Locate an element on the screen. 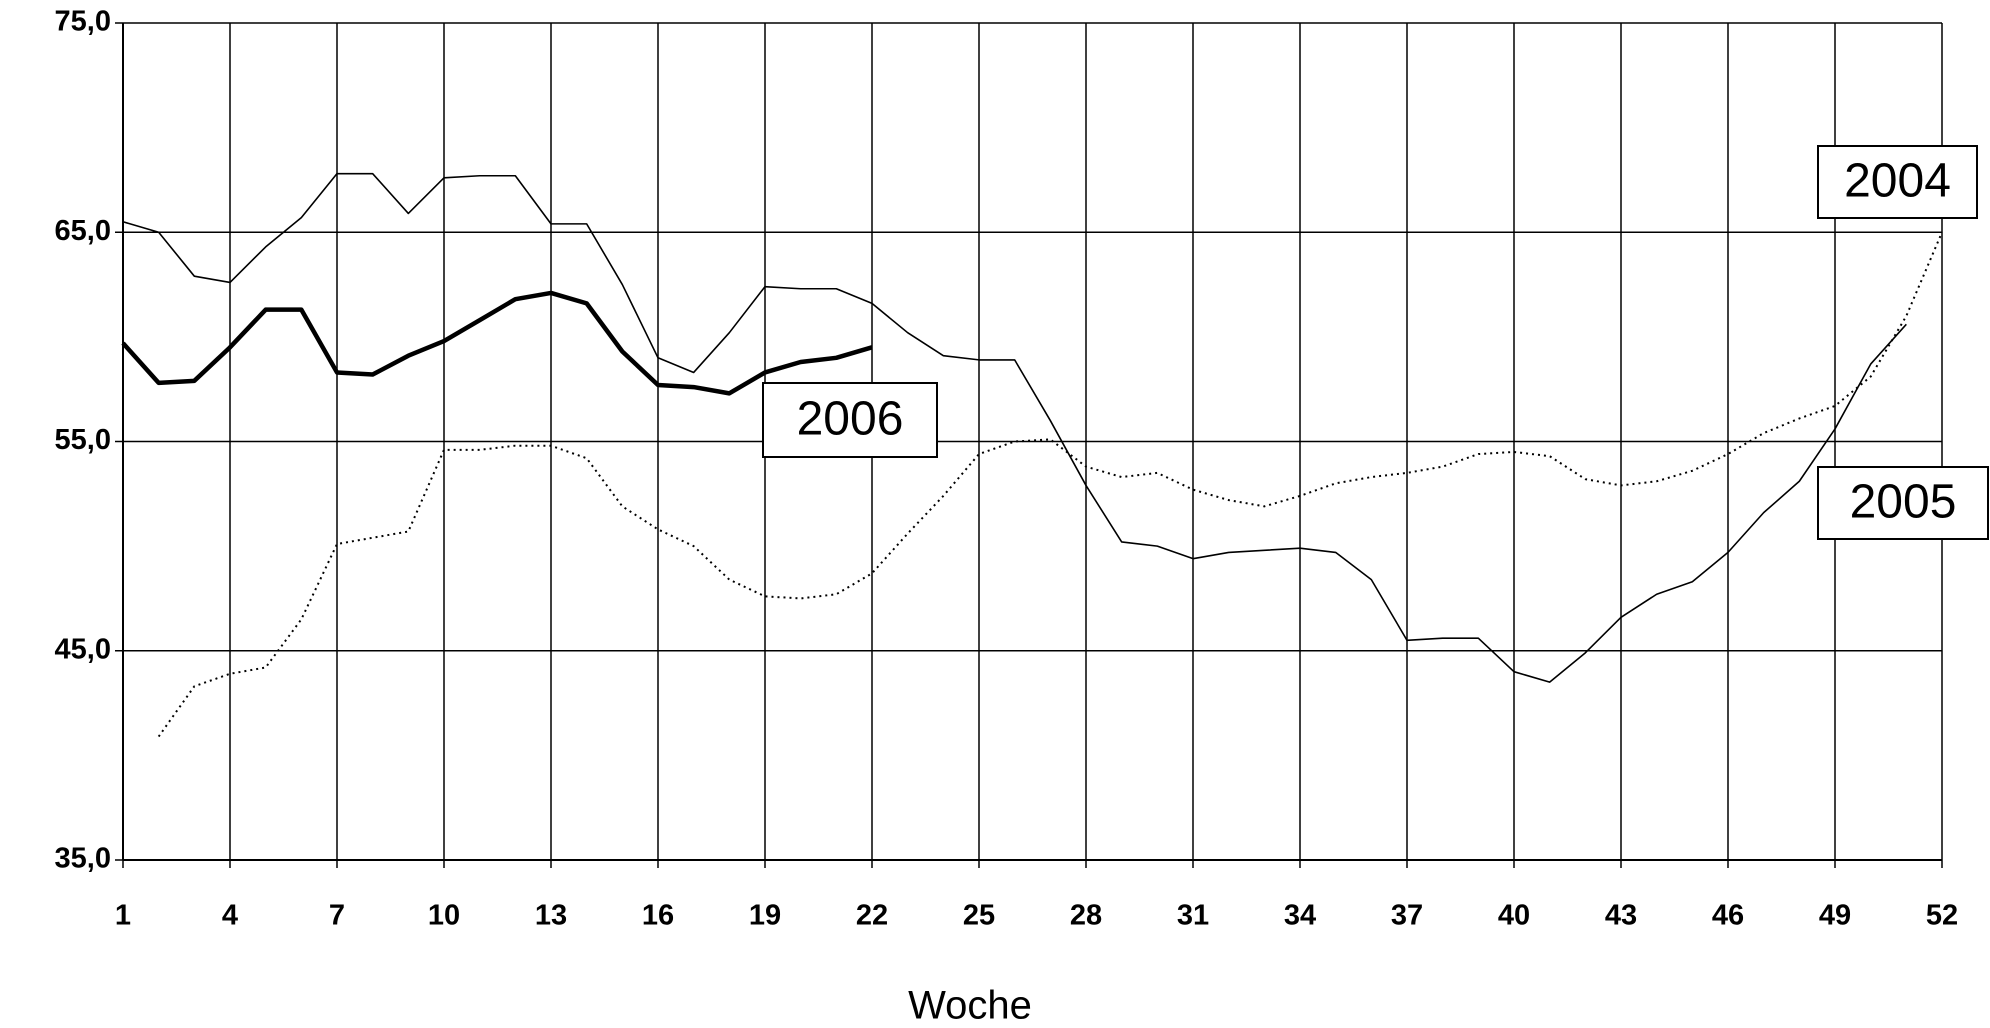 This screenshot has height=1028, width=1990. x-tick-label: 10 is located at coordinates (444, 916).